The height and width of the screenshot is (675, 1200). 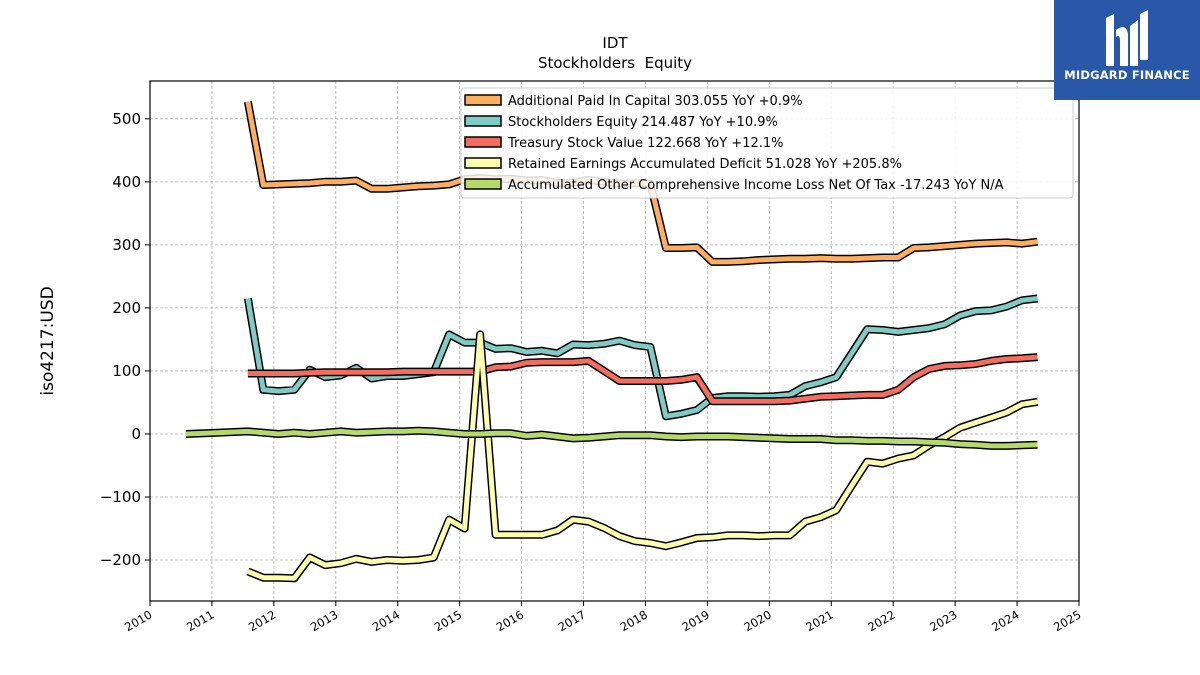 What do you see at coordinates (126, 245) in the screenshot?
I see `y-tick-label: 300` at bounding box center [126, 245].